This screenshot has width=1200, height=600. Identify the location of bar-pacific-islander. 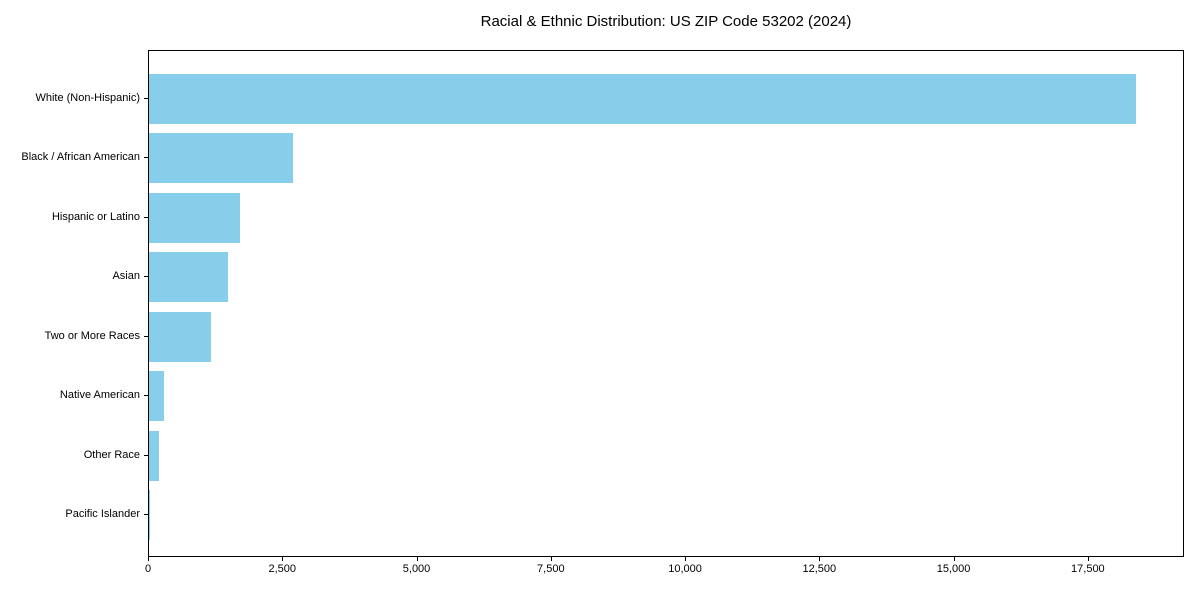
(149, 515).